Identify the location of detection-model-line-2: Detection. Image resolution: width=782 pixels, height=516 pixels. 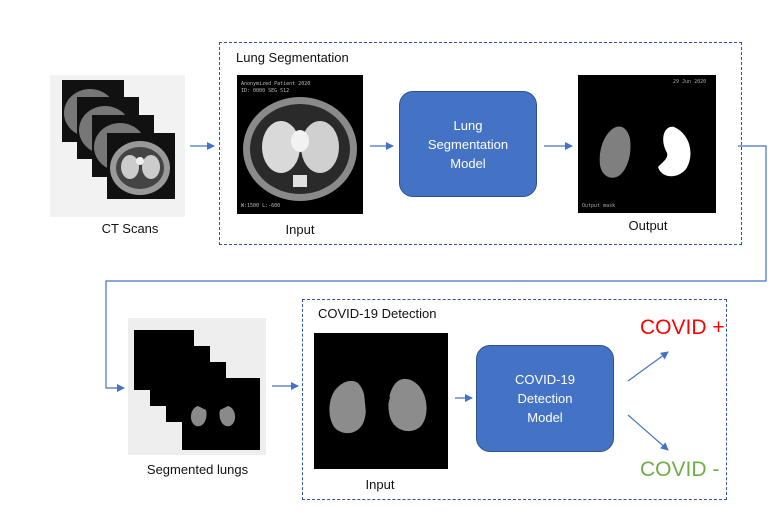
(545, 398).